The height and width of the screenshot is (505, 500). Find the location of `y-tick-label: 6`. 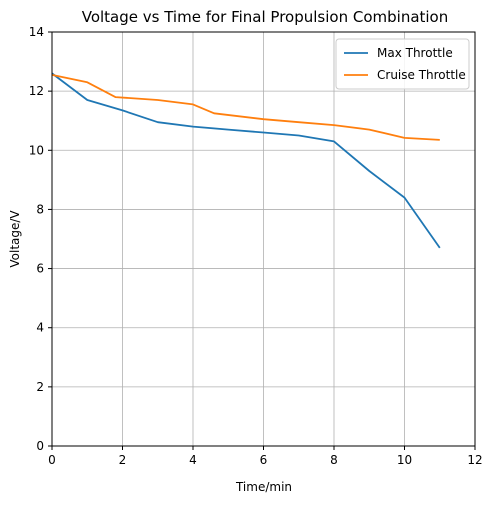

y-tick-label: 6 is located at coordinates (40, 269).